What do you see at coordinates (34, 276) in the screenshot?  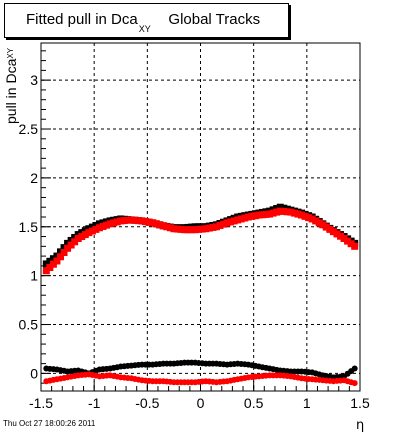 I see `y-tick-label: 1` at bounding box center [34, 276].